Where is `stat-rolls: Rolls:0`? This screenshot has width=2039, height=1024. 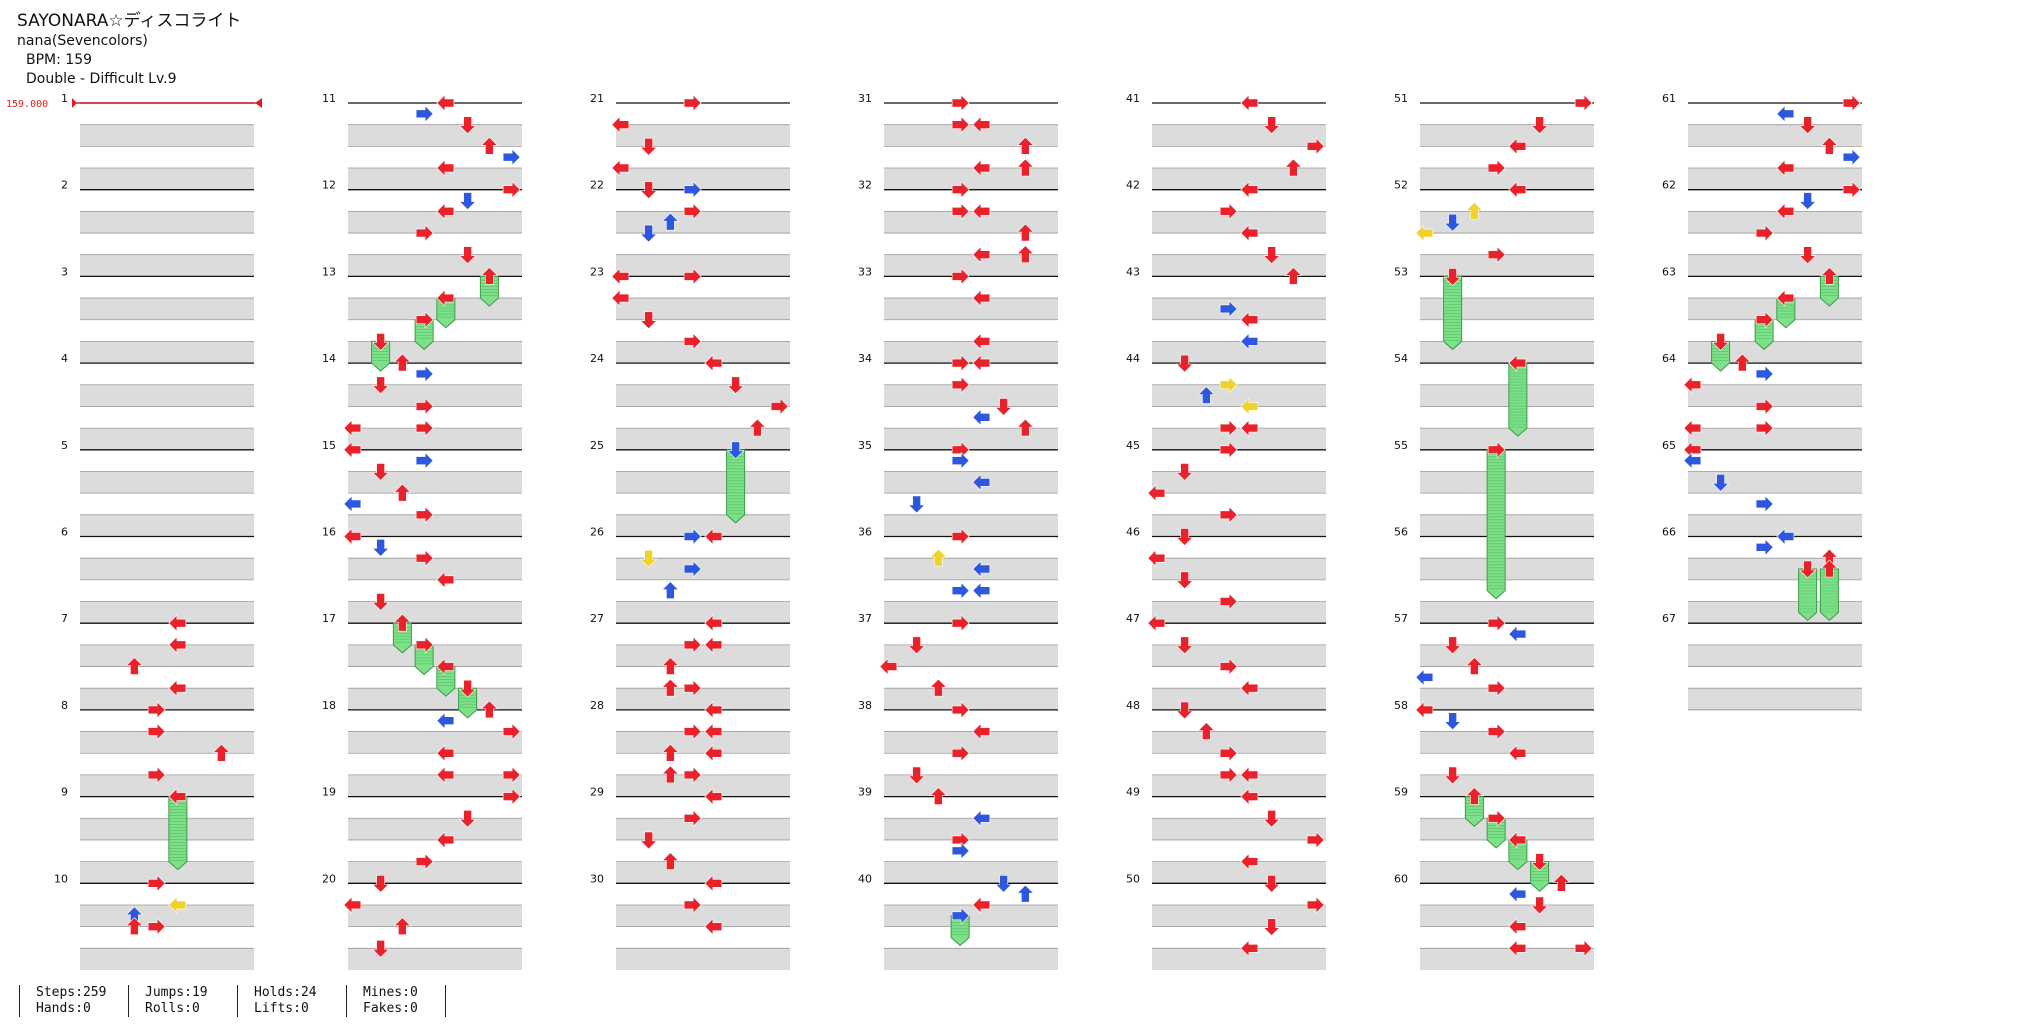
stat-rolls: Rolls:0 is located at coordinates (172, 1008).